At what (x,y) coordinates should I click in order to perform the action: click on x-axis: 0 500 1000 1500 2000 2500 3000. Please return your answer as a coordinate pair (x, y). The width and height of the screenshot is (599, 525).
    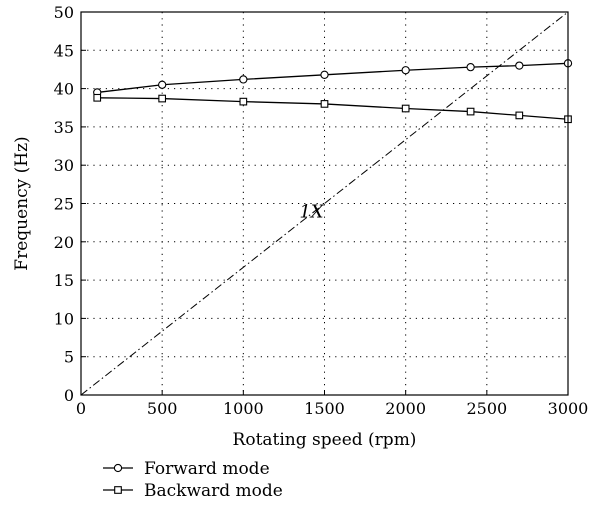
    Looking at the image, I should click on (332, 404).